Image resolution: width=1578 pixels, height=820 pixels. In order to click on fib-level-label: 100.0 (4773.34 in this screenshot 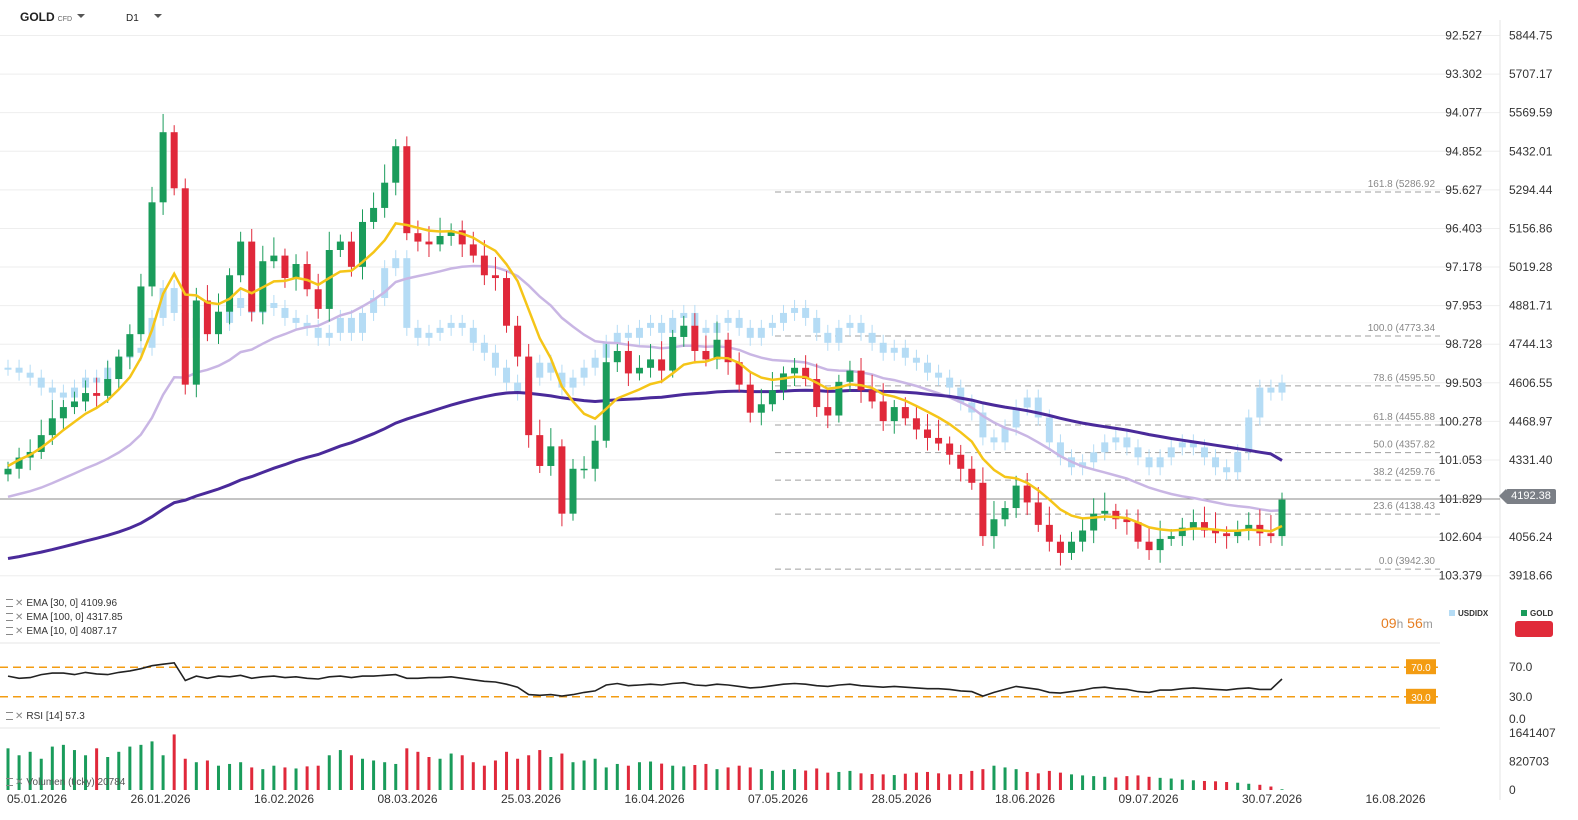, I will do `click(1402, 328)`.